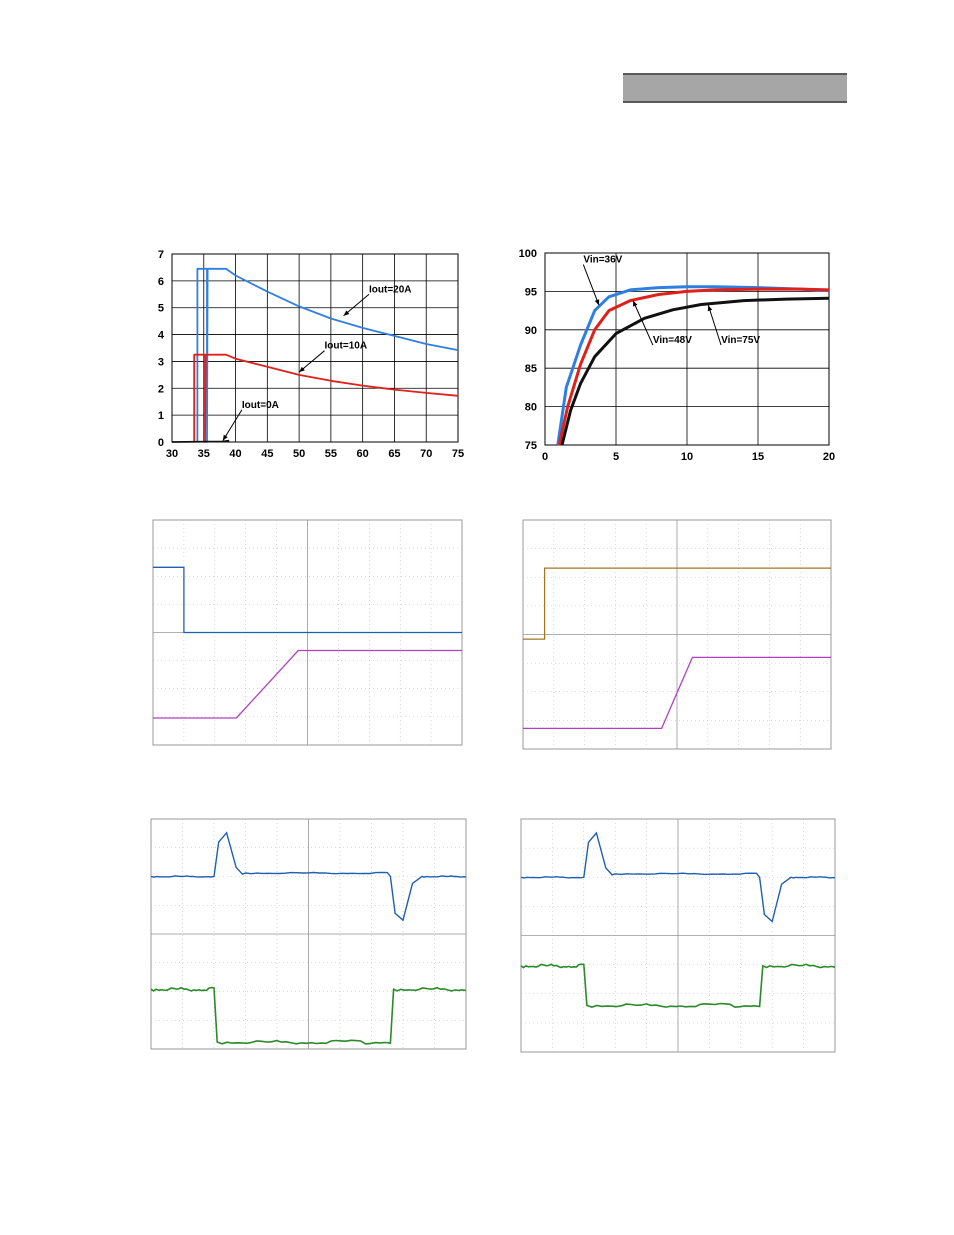 This screenshot has width=954, height=1235. I want to click on x-tick-label: 65, so click(394, 454).